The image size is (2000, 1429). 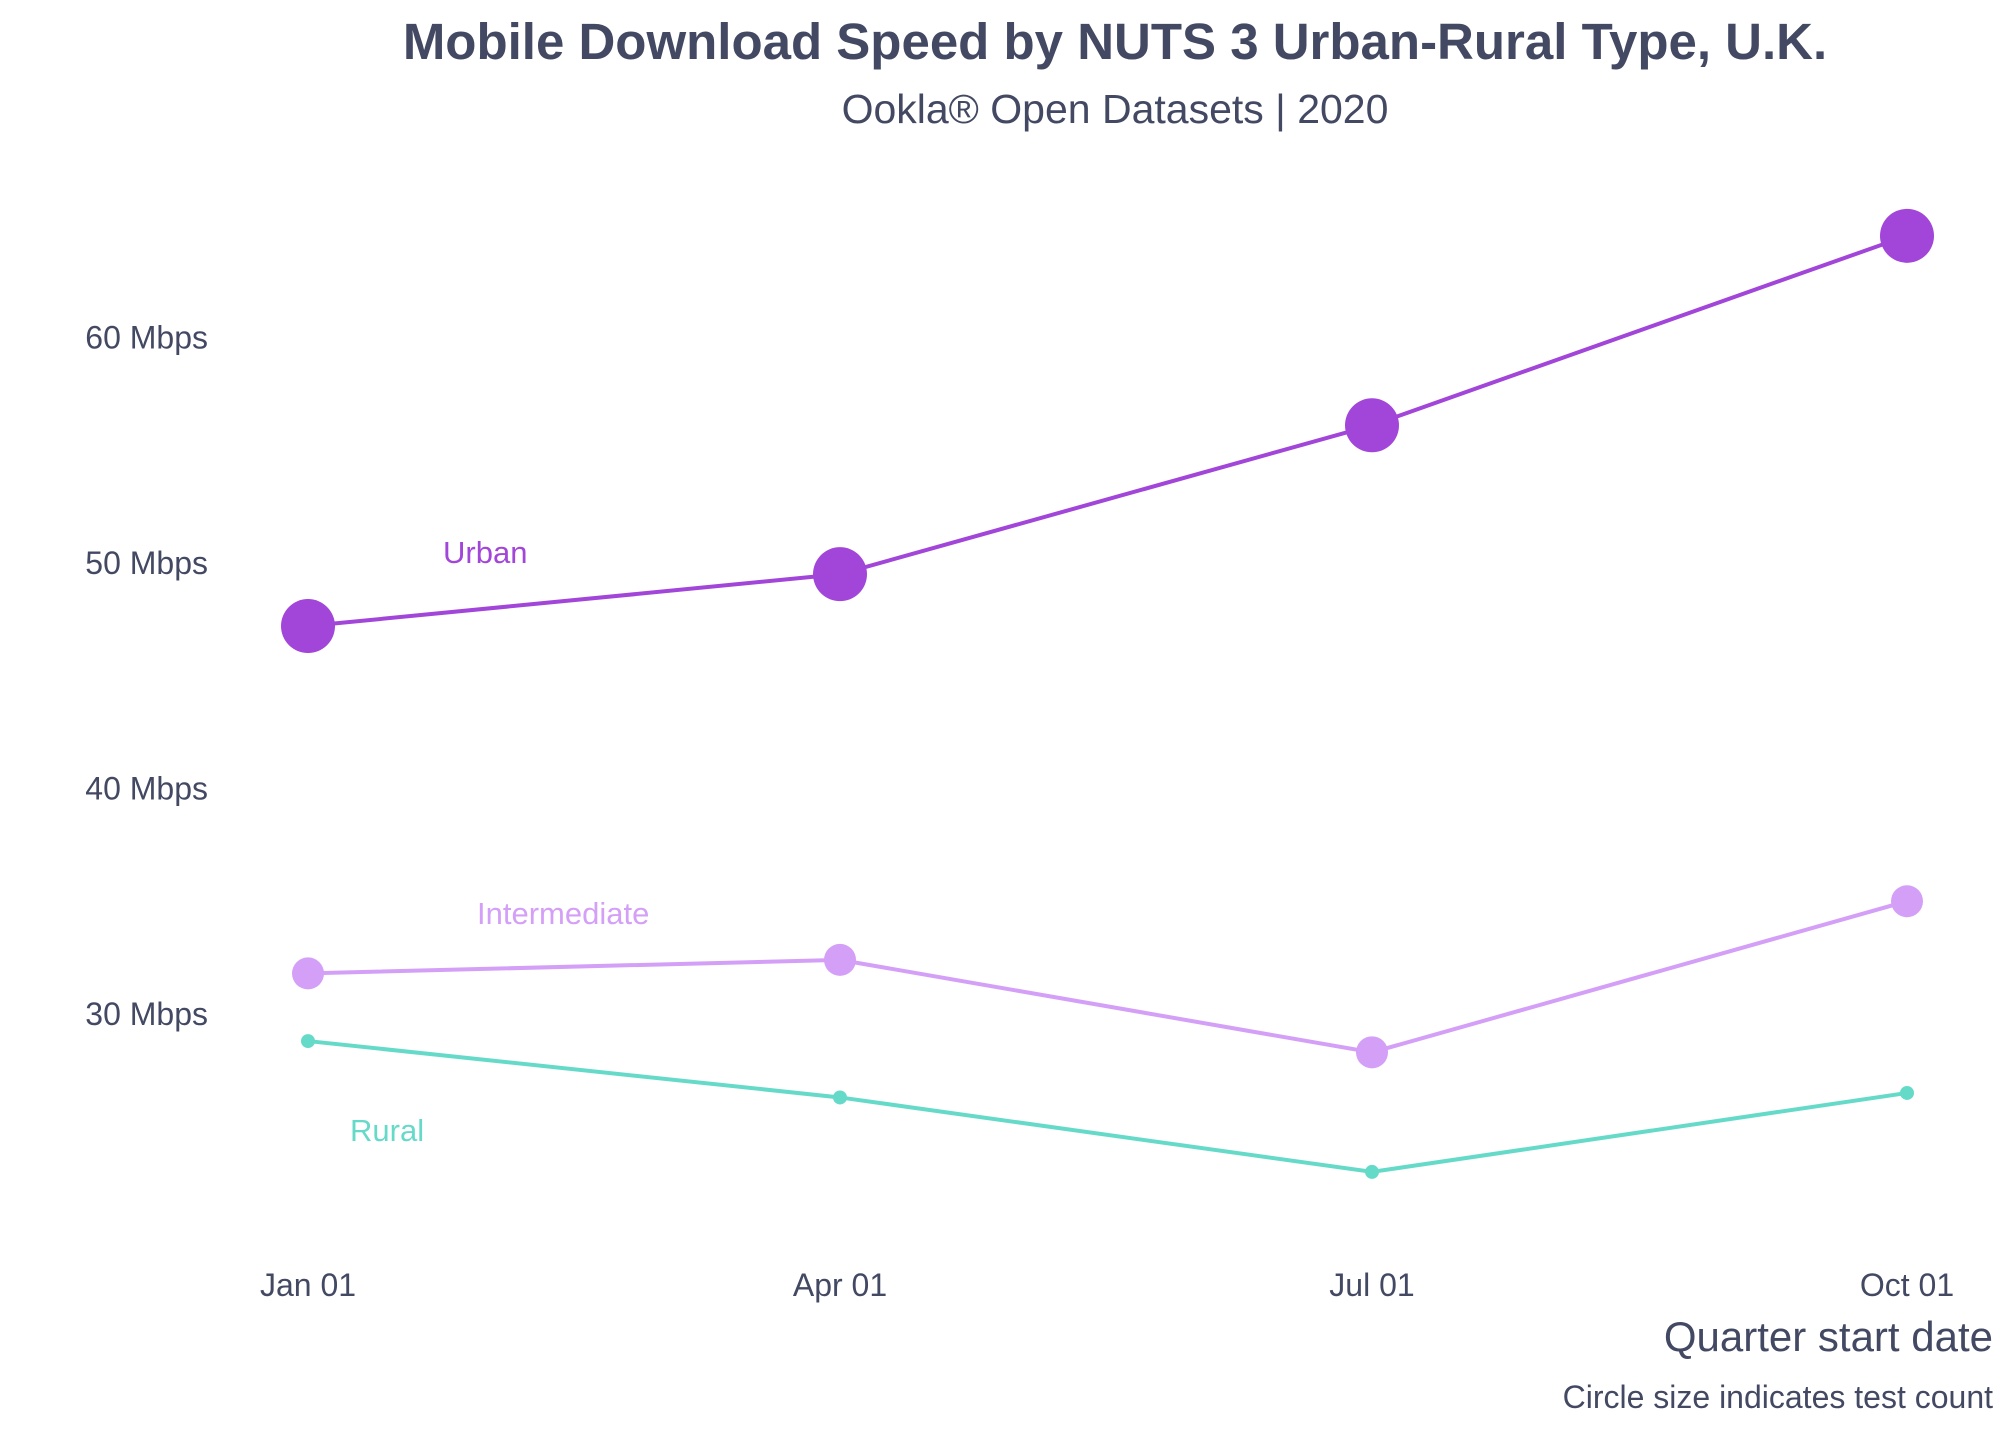 I want to click on chart-caption: Circle size indicates test count, so click(x=1778, y=1397).